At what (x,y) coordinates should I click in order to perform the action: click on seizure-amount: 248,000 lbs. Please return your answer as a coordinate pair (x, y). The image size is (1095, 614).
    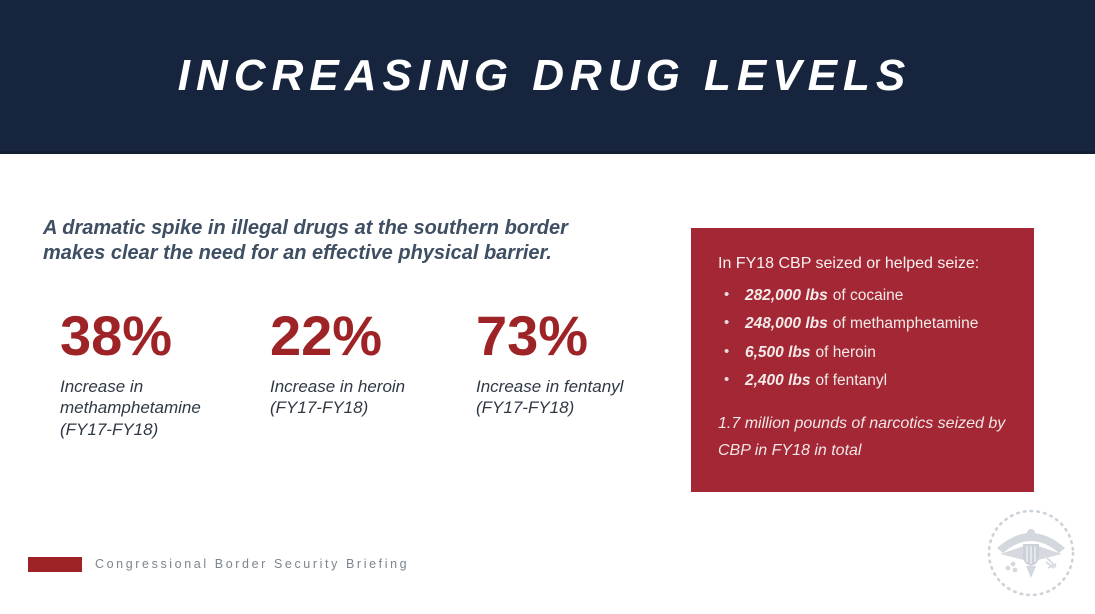
    Looking at the image, I should click on (786, 324).